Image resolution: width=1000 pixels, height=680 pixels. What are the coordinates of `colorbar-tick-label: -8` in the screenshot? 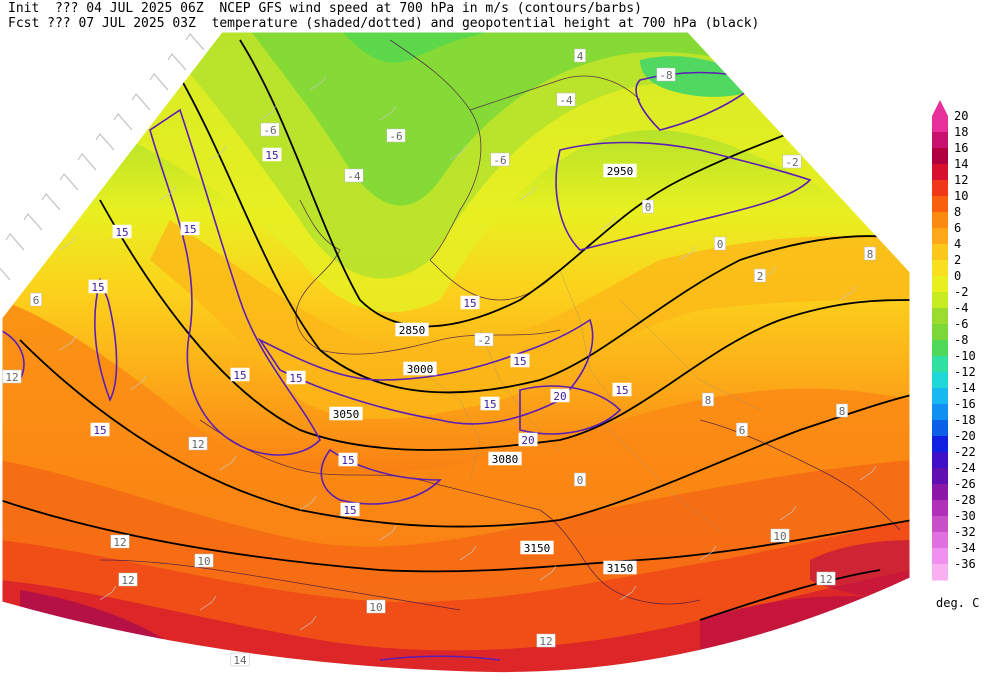 It's located at (961, 340).